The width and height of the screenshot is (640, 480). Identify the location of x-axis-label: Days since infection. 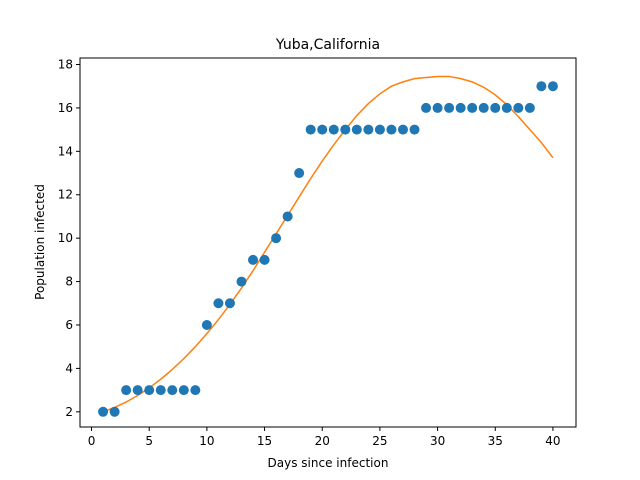
(328, 463).